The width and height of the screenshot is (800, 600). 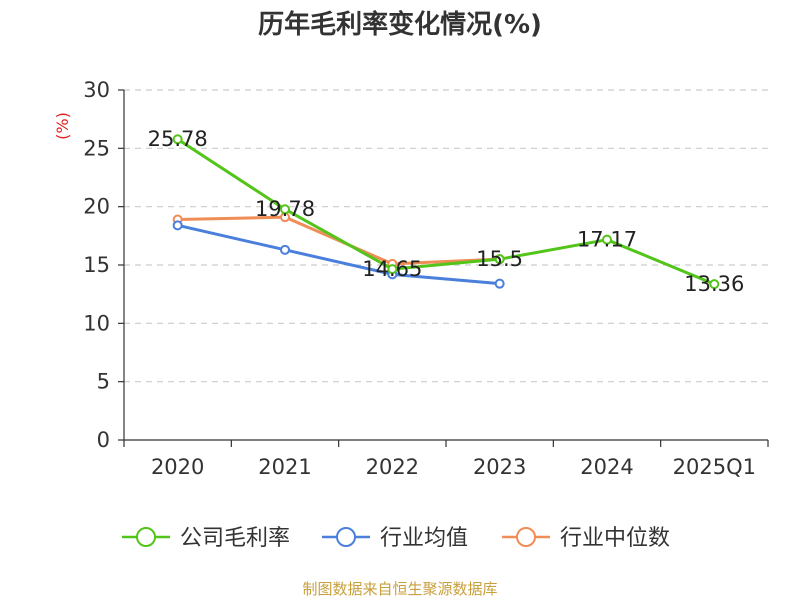 I want to click on data-label: 17.17, so click(x=607, y=240).